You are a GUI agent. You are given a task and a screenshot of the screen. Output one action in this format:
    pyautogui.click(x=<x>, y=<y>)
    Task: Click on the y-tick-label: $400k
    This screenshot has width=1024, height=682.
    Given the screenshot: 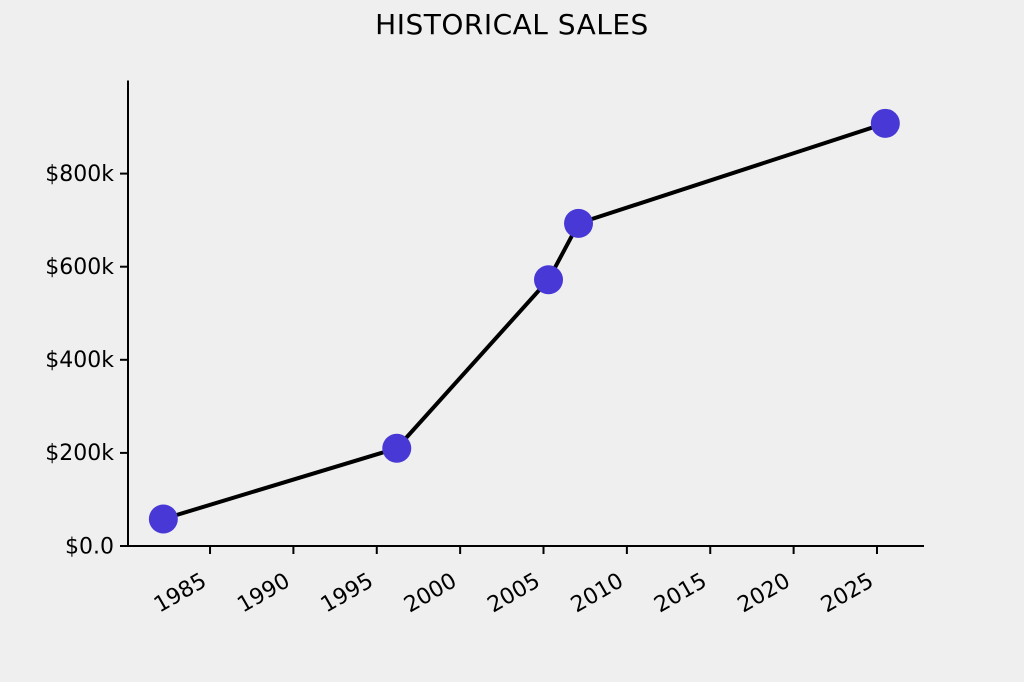 What is the action you would take?
    pyautogui.click(x=79, y=360)
    